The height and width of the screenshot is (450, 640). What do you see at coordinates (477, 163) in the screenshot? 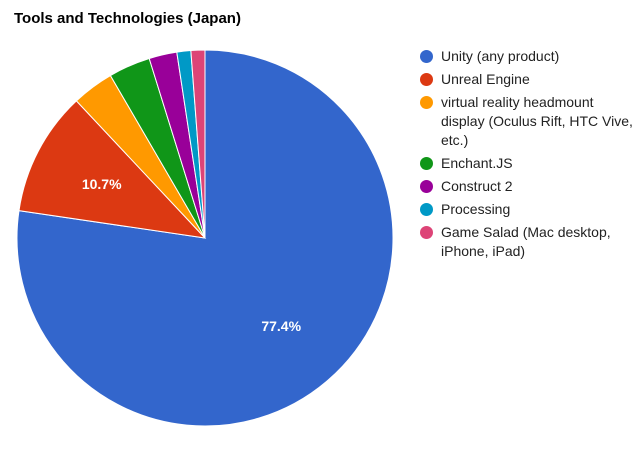
I see `legend-label: Enchant.JS` at bounding box center [477, 163].